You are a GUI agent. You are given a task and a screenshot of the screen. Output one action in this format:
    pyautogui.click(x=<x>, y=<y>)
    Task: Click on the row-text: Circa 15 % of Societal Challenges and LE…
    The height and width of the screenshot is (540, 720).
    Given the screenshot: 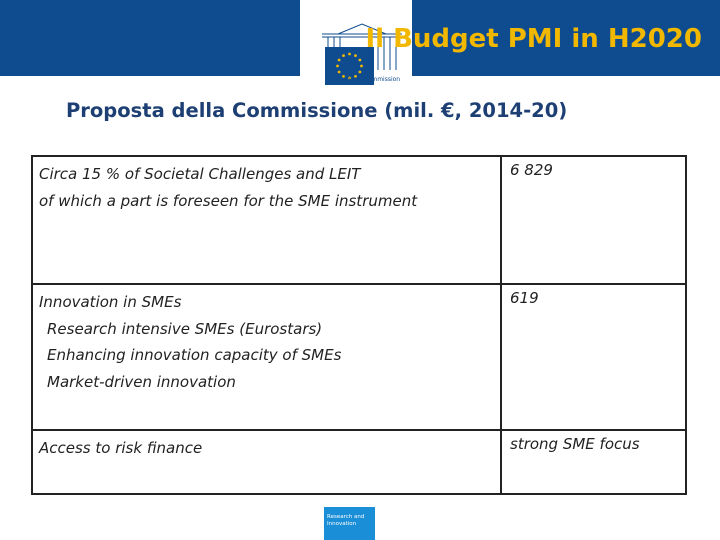 What is the action you would take?
    pyautogui.click(x=200, y=174)
    